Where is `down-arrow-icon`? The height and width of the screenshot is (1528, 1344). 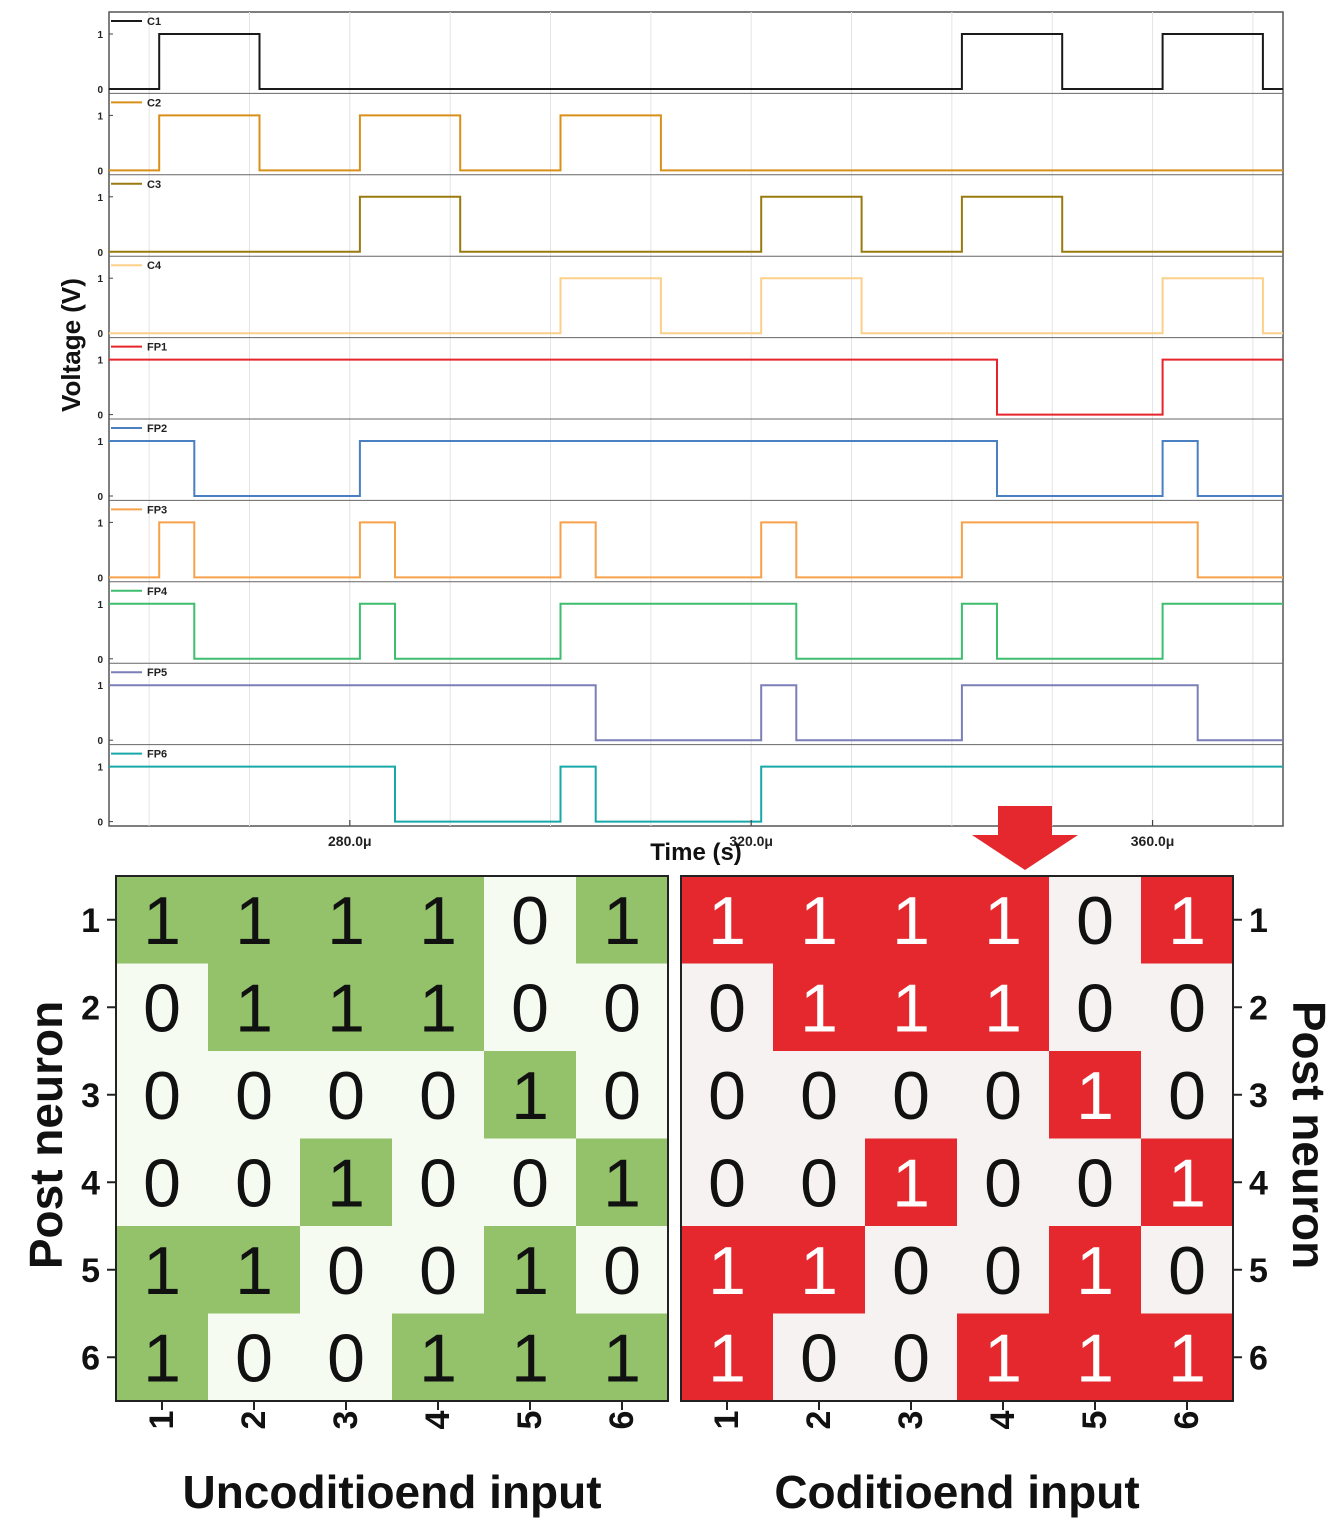
down-arrow-icon is located at coordinates (1025, 838).